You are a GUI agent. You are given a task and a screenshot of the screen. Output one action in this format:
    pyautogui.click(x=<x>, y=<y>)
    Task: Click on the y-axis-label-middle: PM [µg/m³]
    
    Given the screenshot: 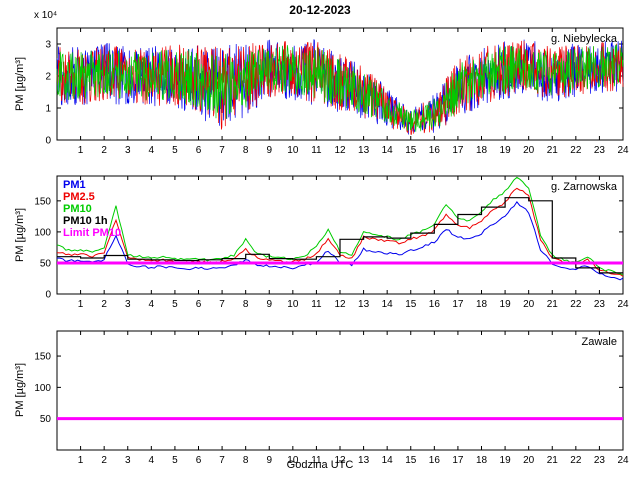 What is the action you would take?
    pyautogui.click(x=20, y=235)
    